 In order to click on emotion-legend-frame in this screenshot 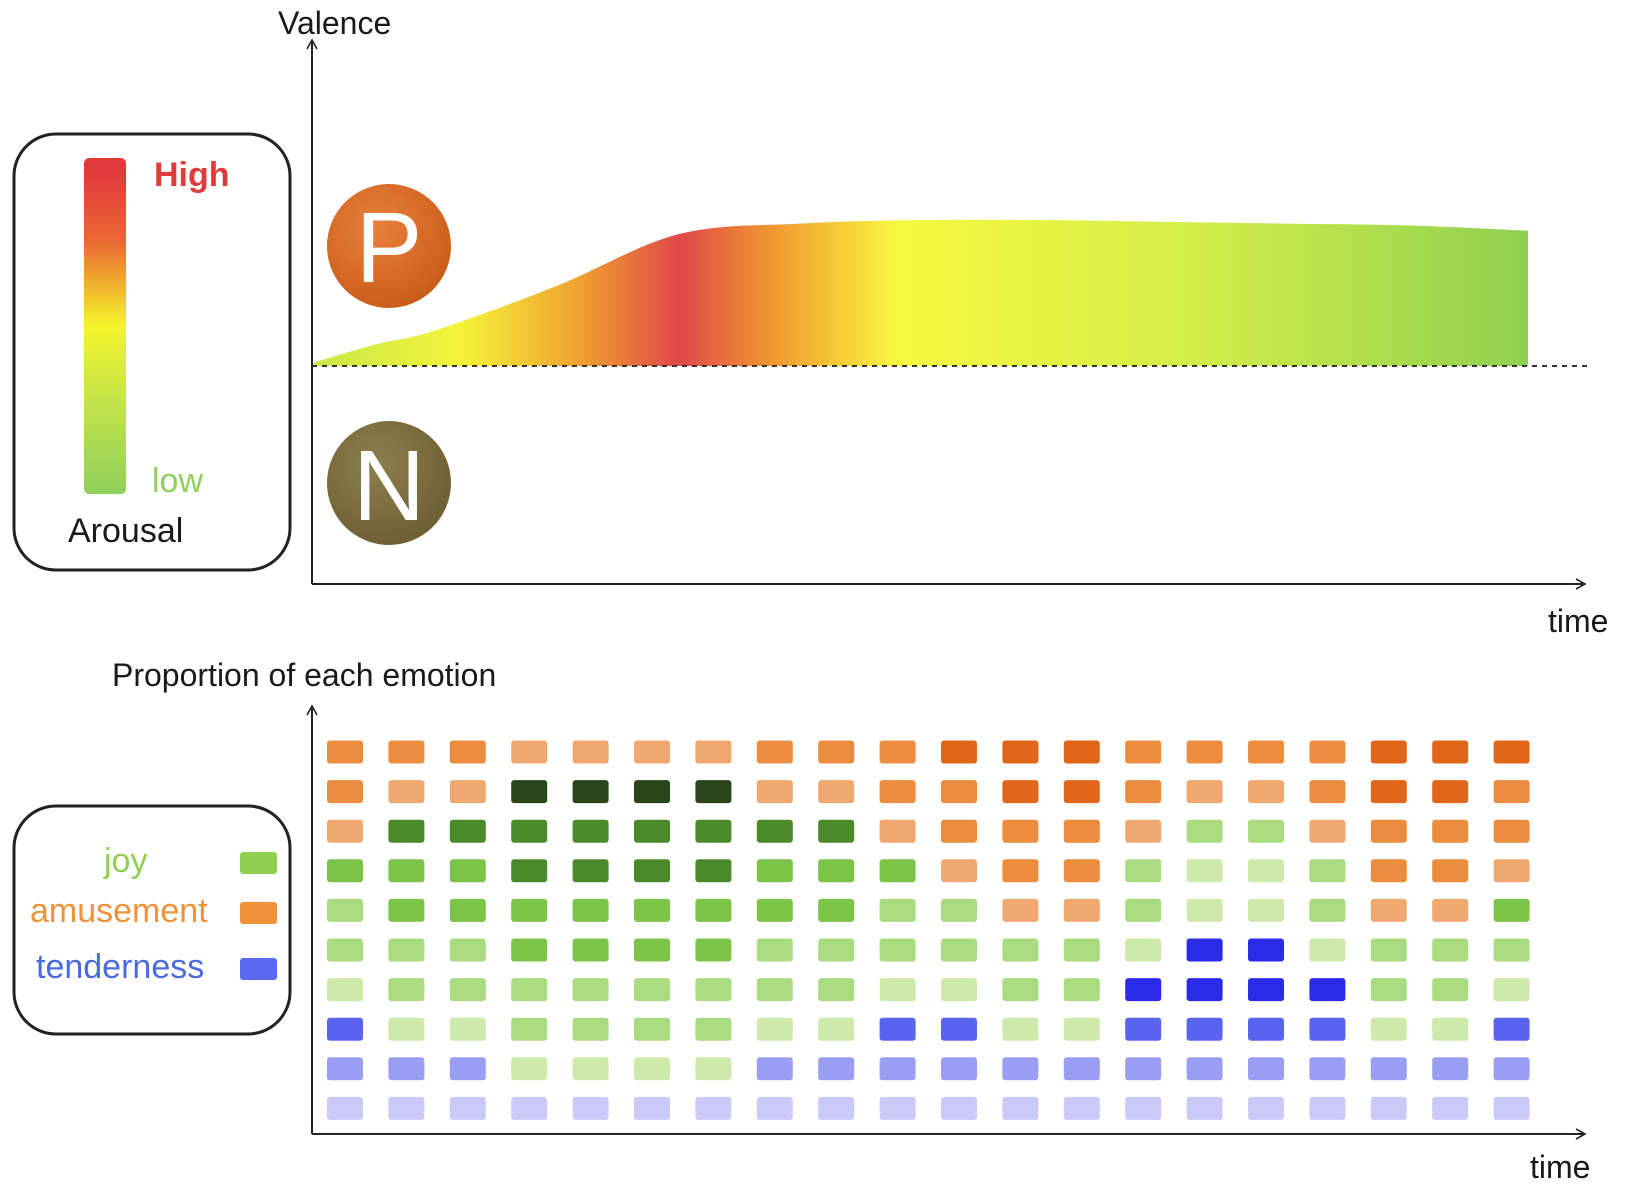, I will do `click(152, 920)`.